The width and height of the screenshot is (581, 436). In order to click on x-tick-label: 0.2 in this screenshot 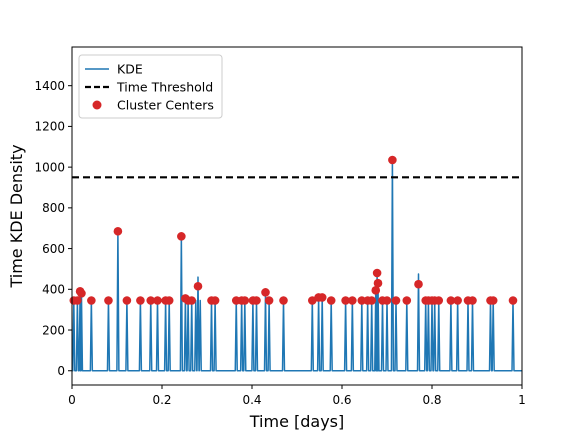, I will do `click(161, 400)`.